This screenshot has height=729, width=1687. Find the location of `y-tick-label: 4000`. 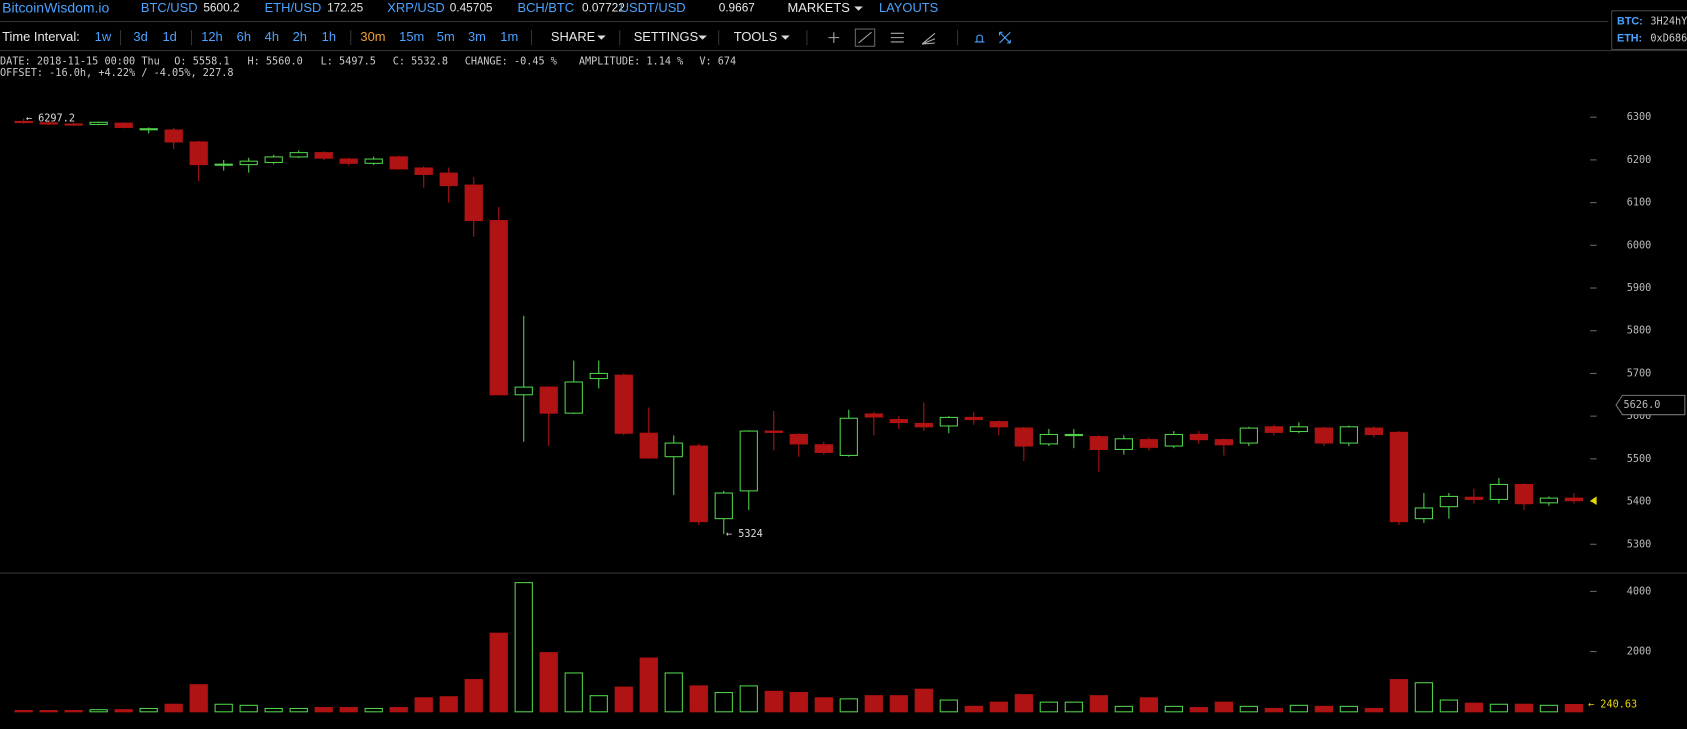

y-tick-label: 4000 is located at coordinates (1639, 591).